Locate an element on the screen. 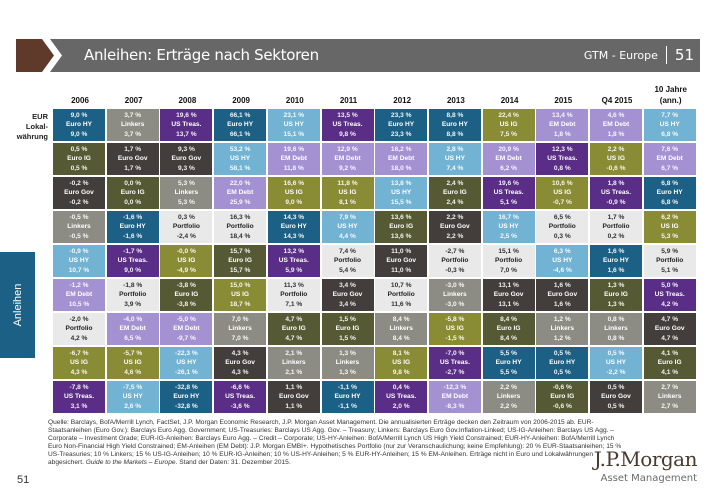  local-return: 1,6 % is located at coordinates (562, 304).